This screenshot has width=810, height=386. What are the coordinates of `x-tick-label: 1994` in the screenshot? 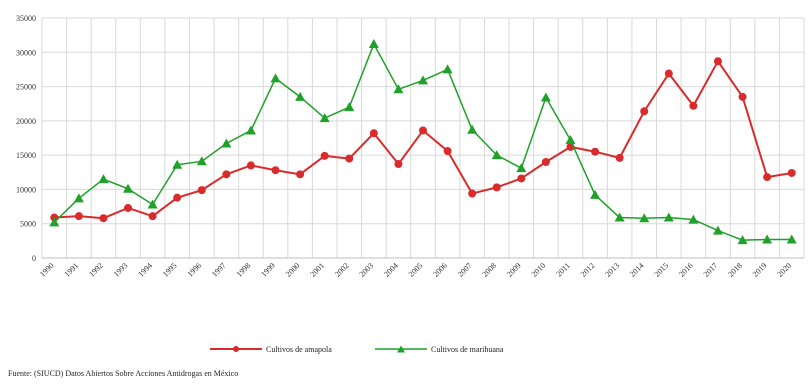 It's located at (145, 270).